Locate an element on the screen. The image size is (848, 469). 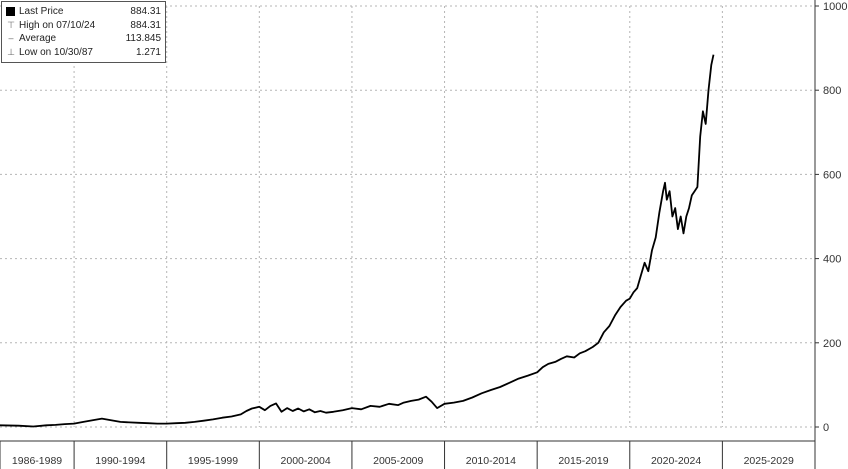
legend-value: 1.271 is located at coordinates (148, 52).